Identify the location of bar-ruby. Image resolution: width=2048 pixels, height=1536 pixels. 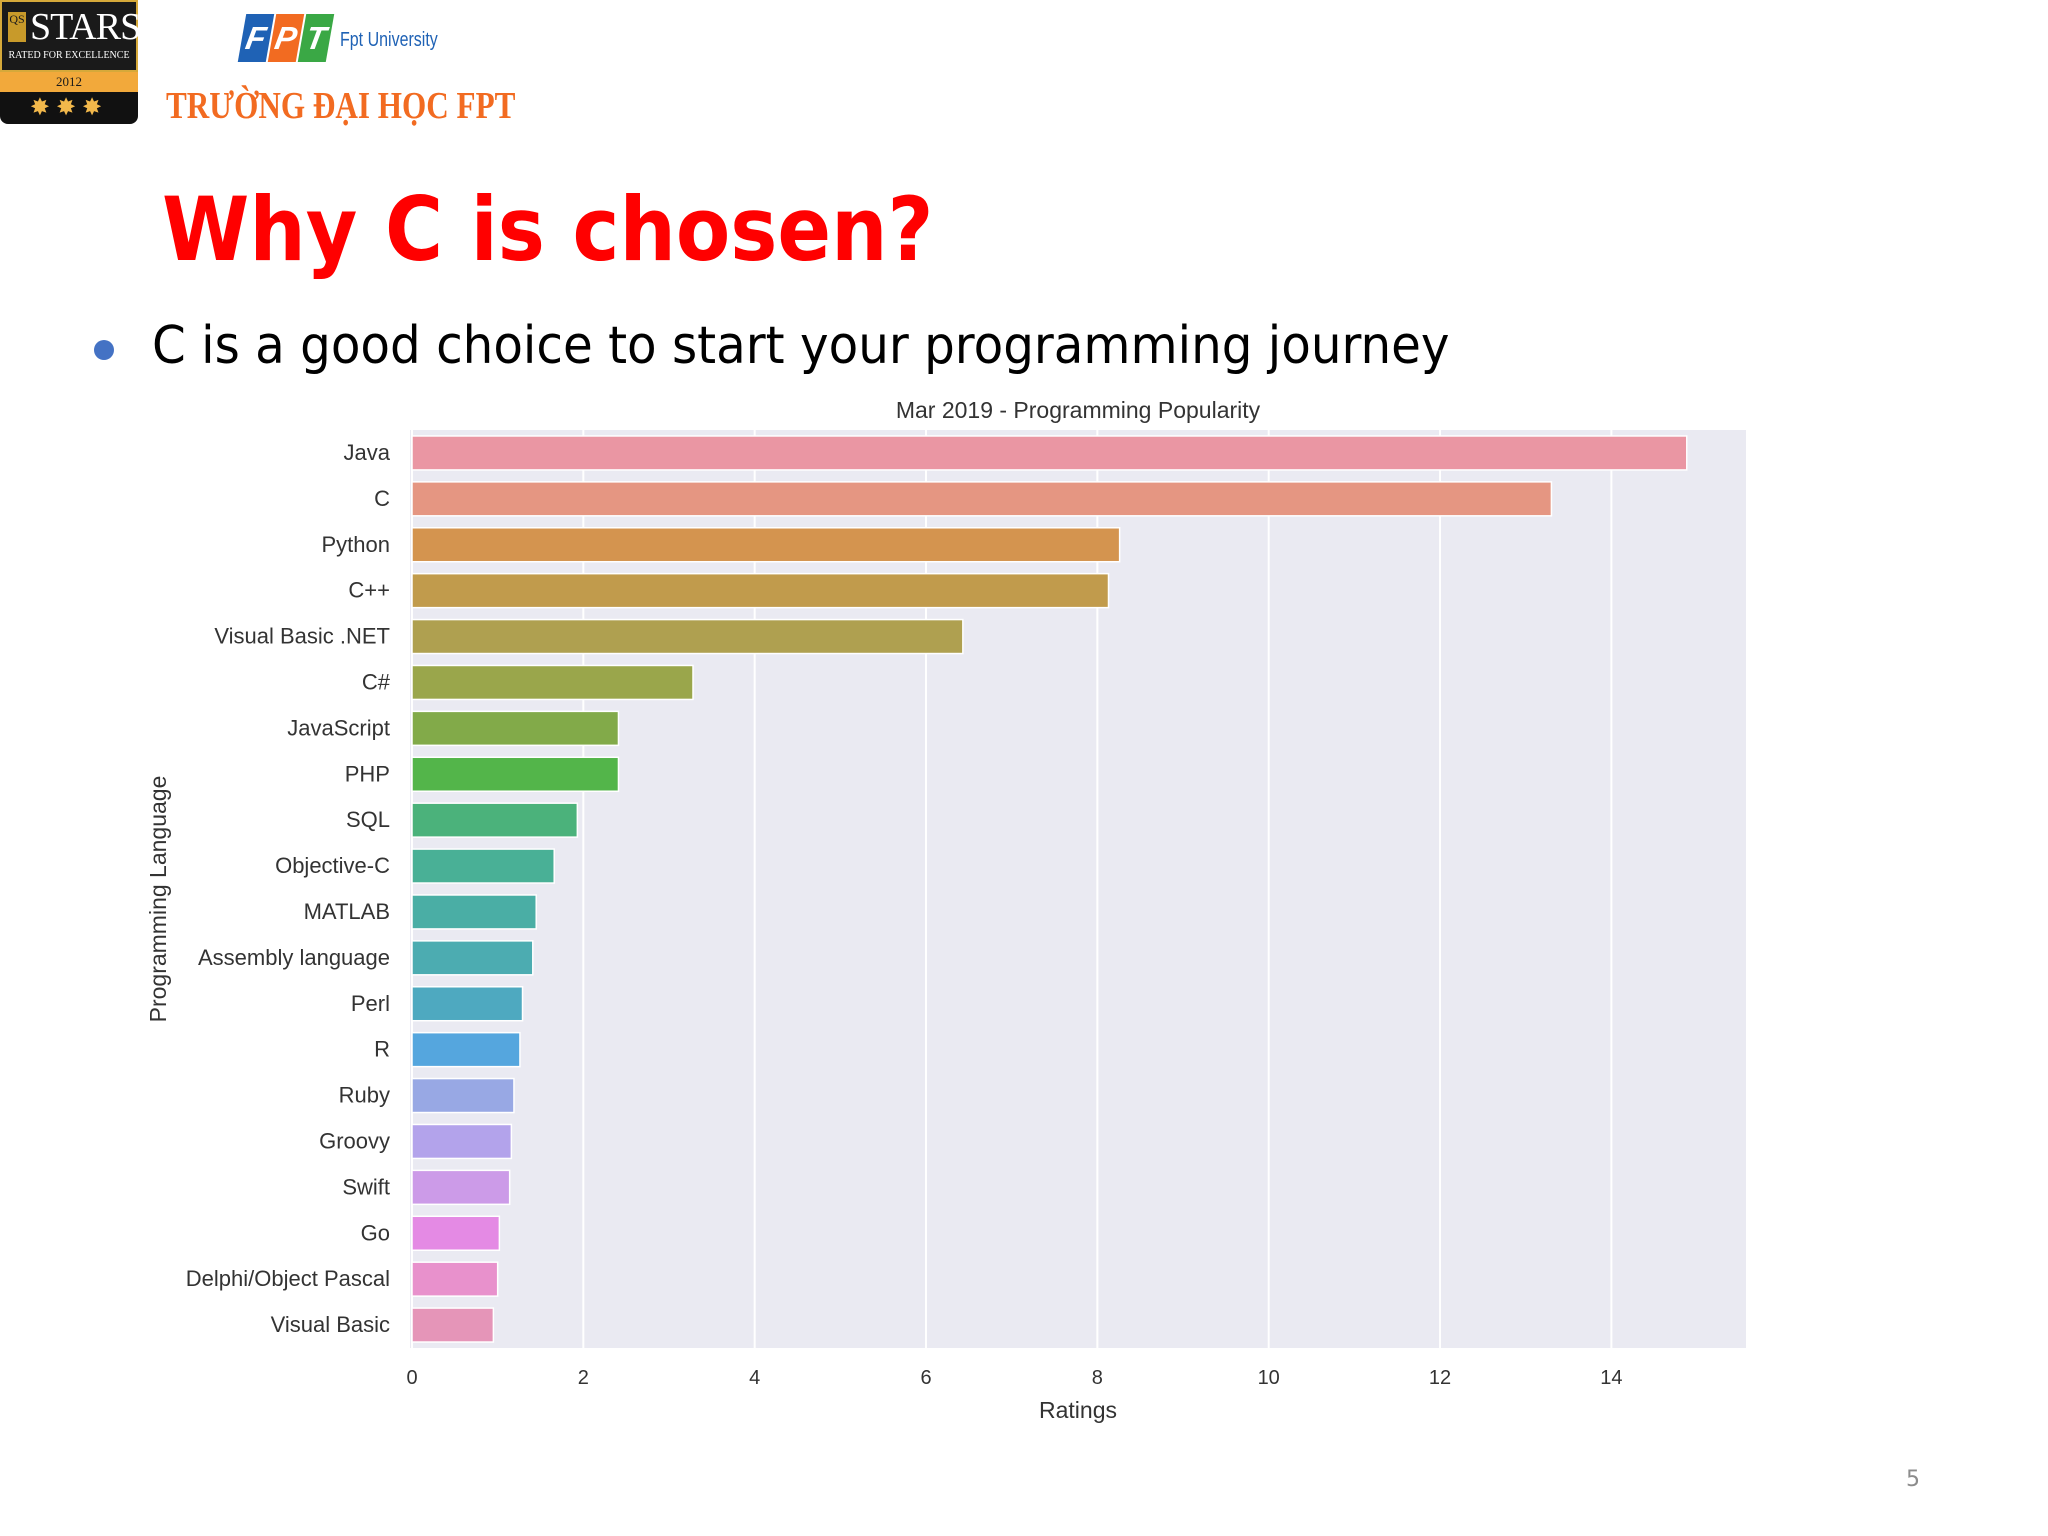
(463, 1095).